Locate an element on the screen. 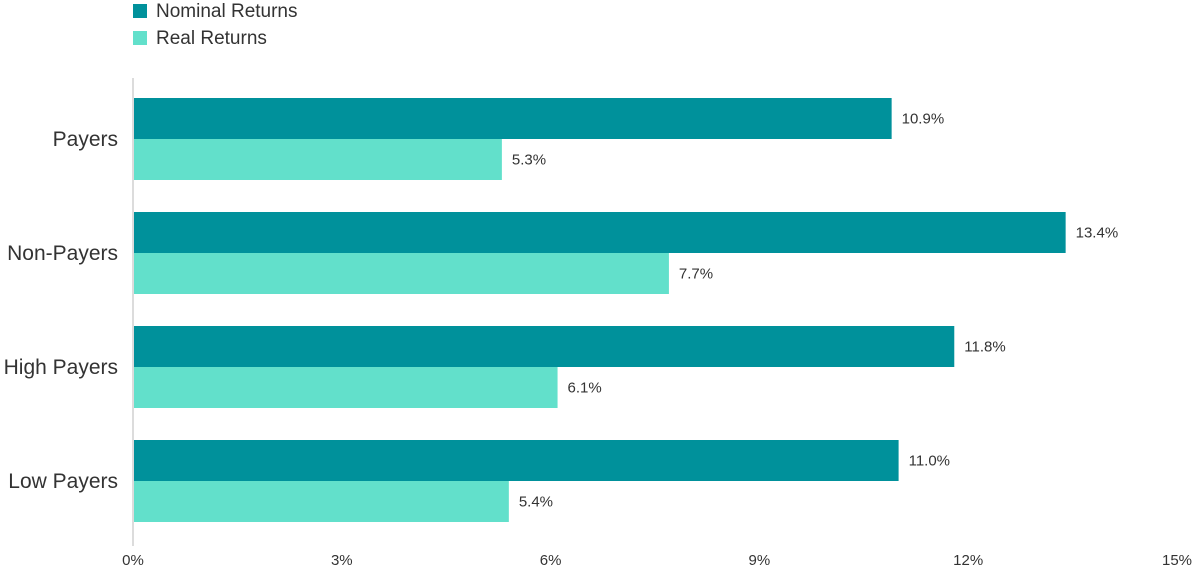  category-label-high-payers: High Payers is located at coordinates (61, 367).